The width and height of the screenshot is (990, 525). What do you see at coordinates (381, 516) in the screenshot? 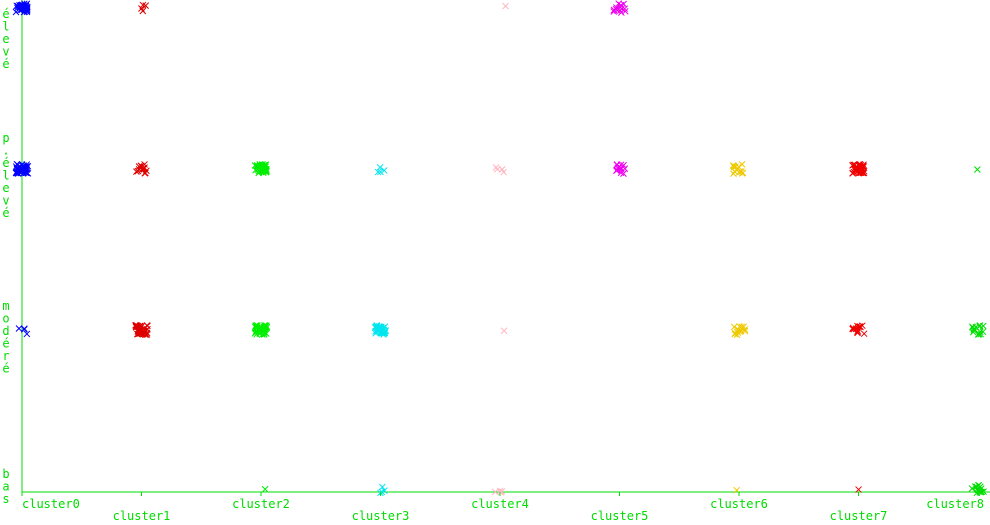
I see `x-tick-label: cluster3` at bounding box center [381, 516].